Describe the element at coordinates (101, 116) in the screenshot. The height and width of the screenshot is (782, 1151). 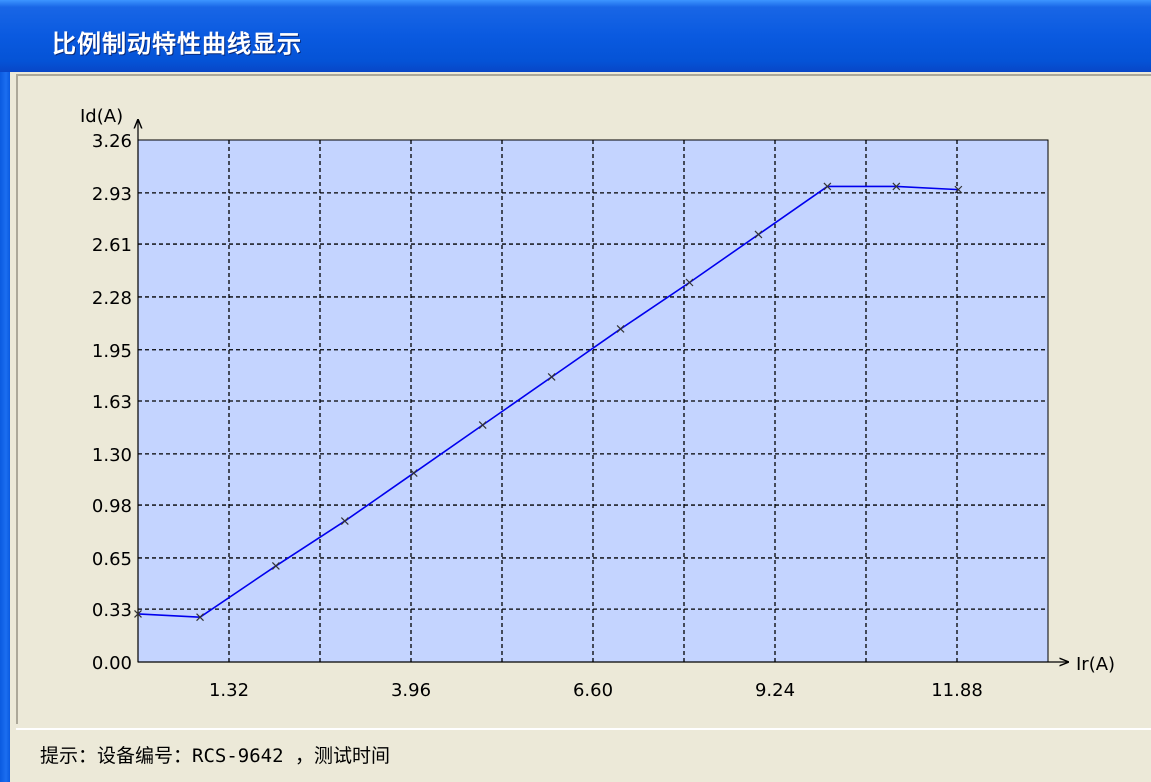
I see `y-axis-label: Id(A)` at that location.